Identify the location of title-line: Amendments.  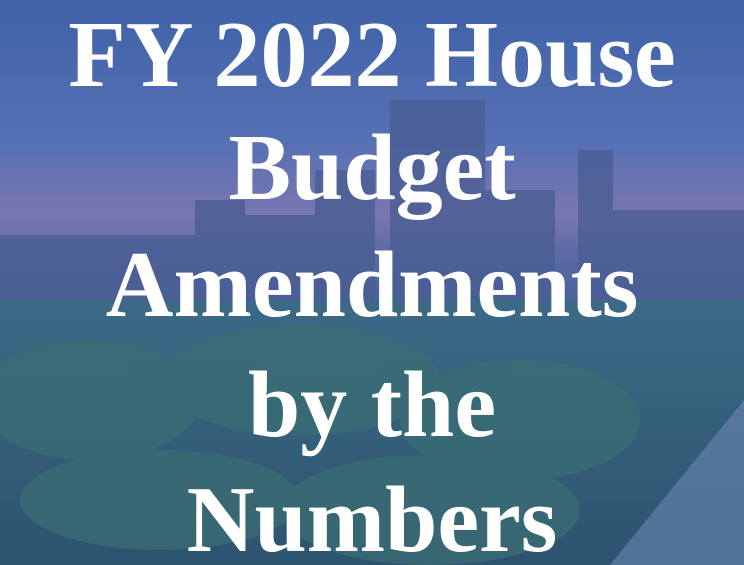
(372, 285).